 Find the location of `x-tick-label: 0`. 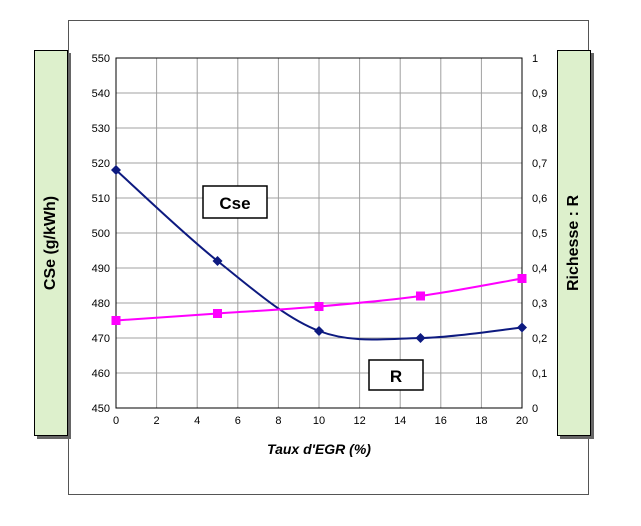

x-tick-label: 0 is located at coordinates (116, 421).